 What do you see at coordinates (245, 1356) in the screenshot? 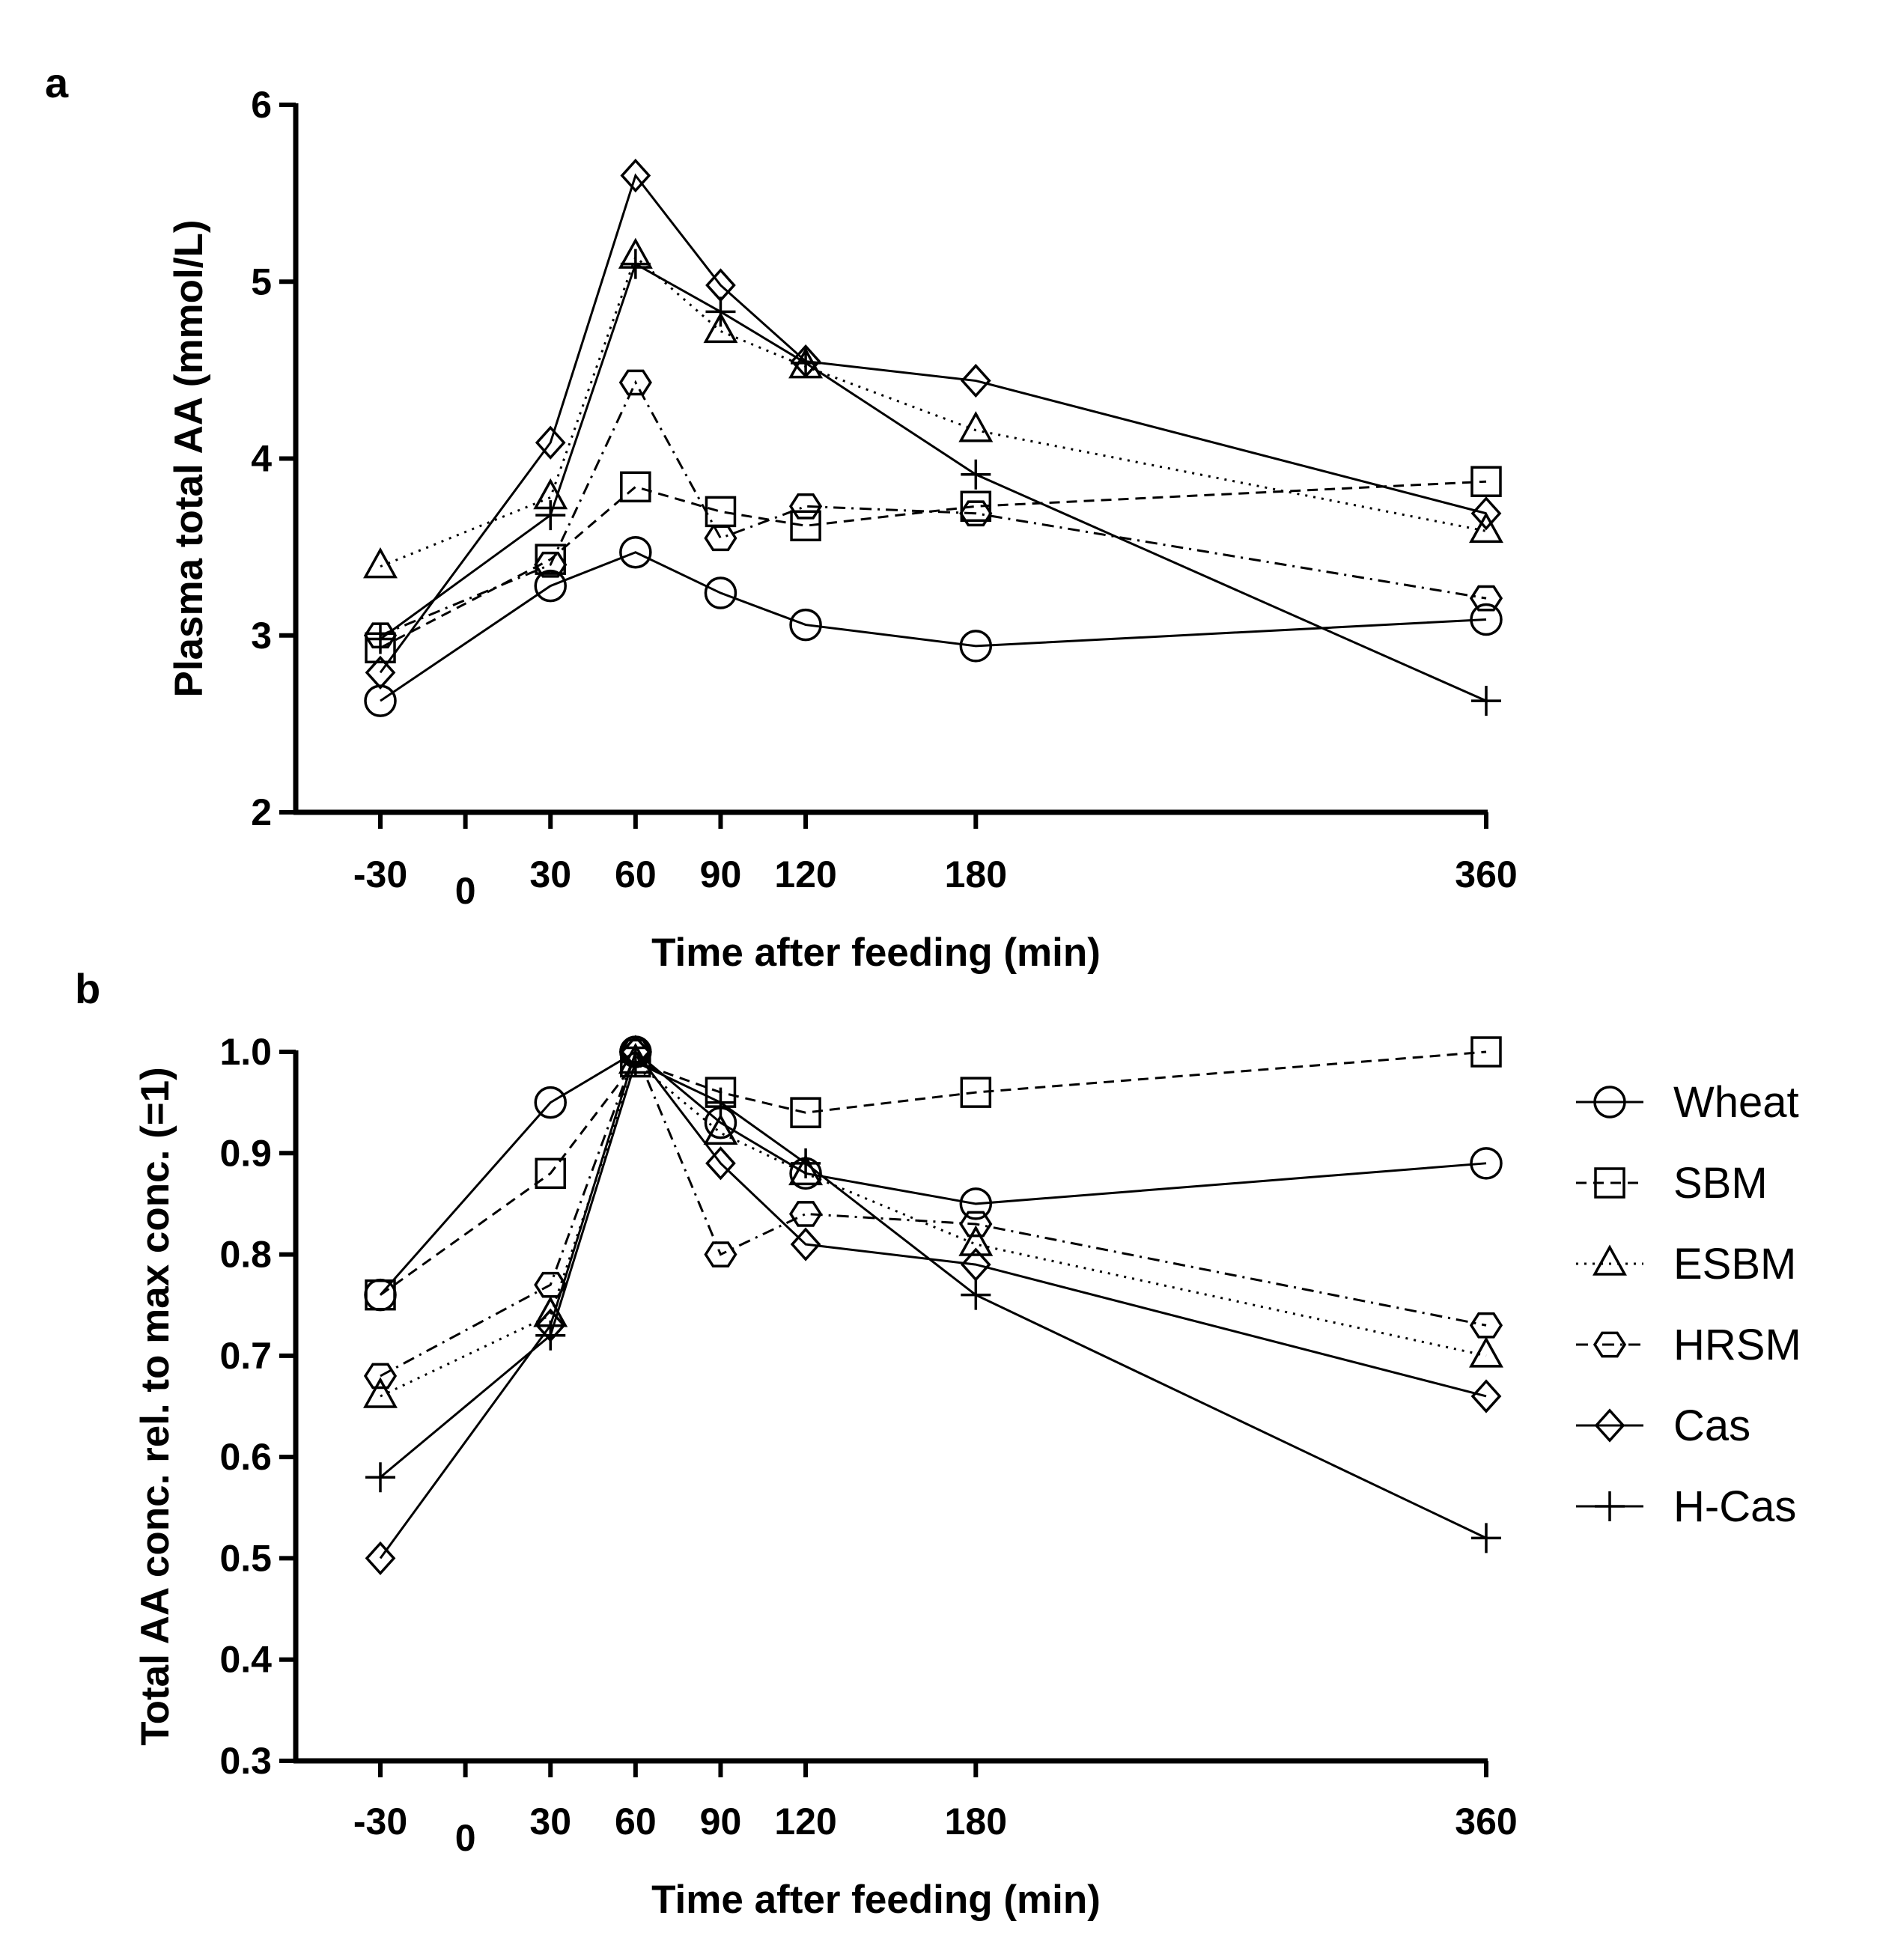
I see `y-tick-label: 0.7` at bounding box center [245, 1356].